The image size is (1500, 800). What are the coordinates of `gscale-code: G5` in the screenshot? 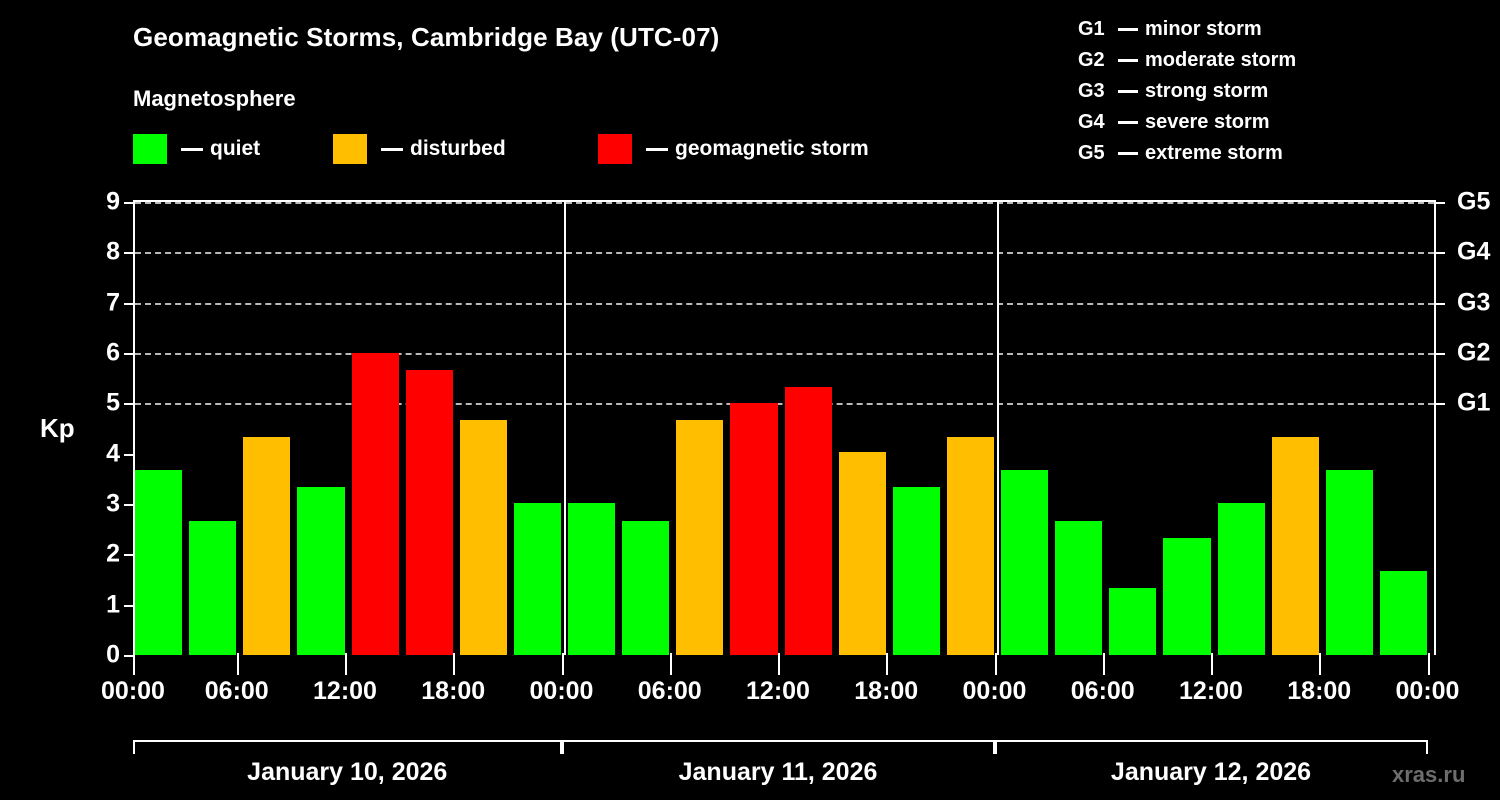 It's located at (1091, 153).